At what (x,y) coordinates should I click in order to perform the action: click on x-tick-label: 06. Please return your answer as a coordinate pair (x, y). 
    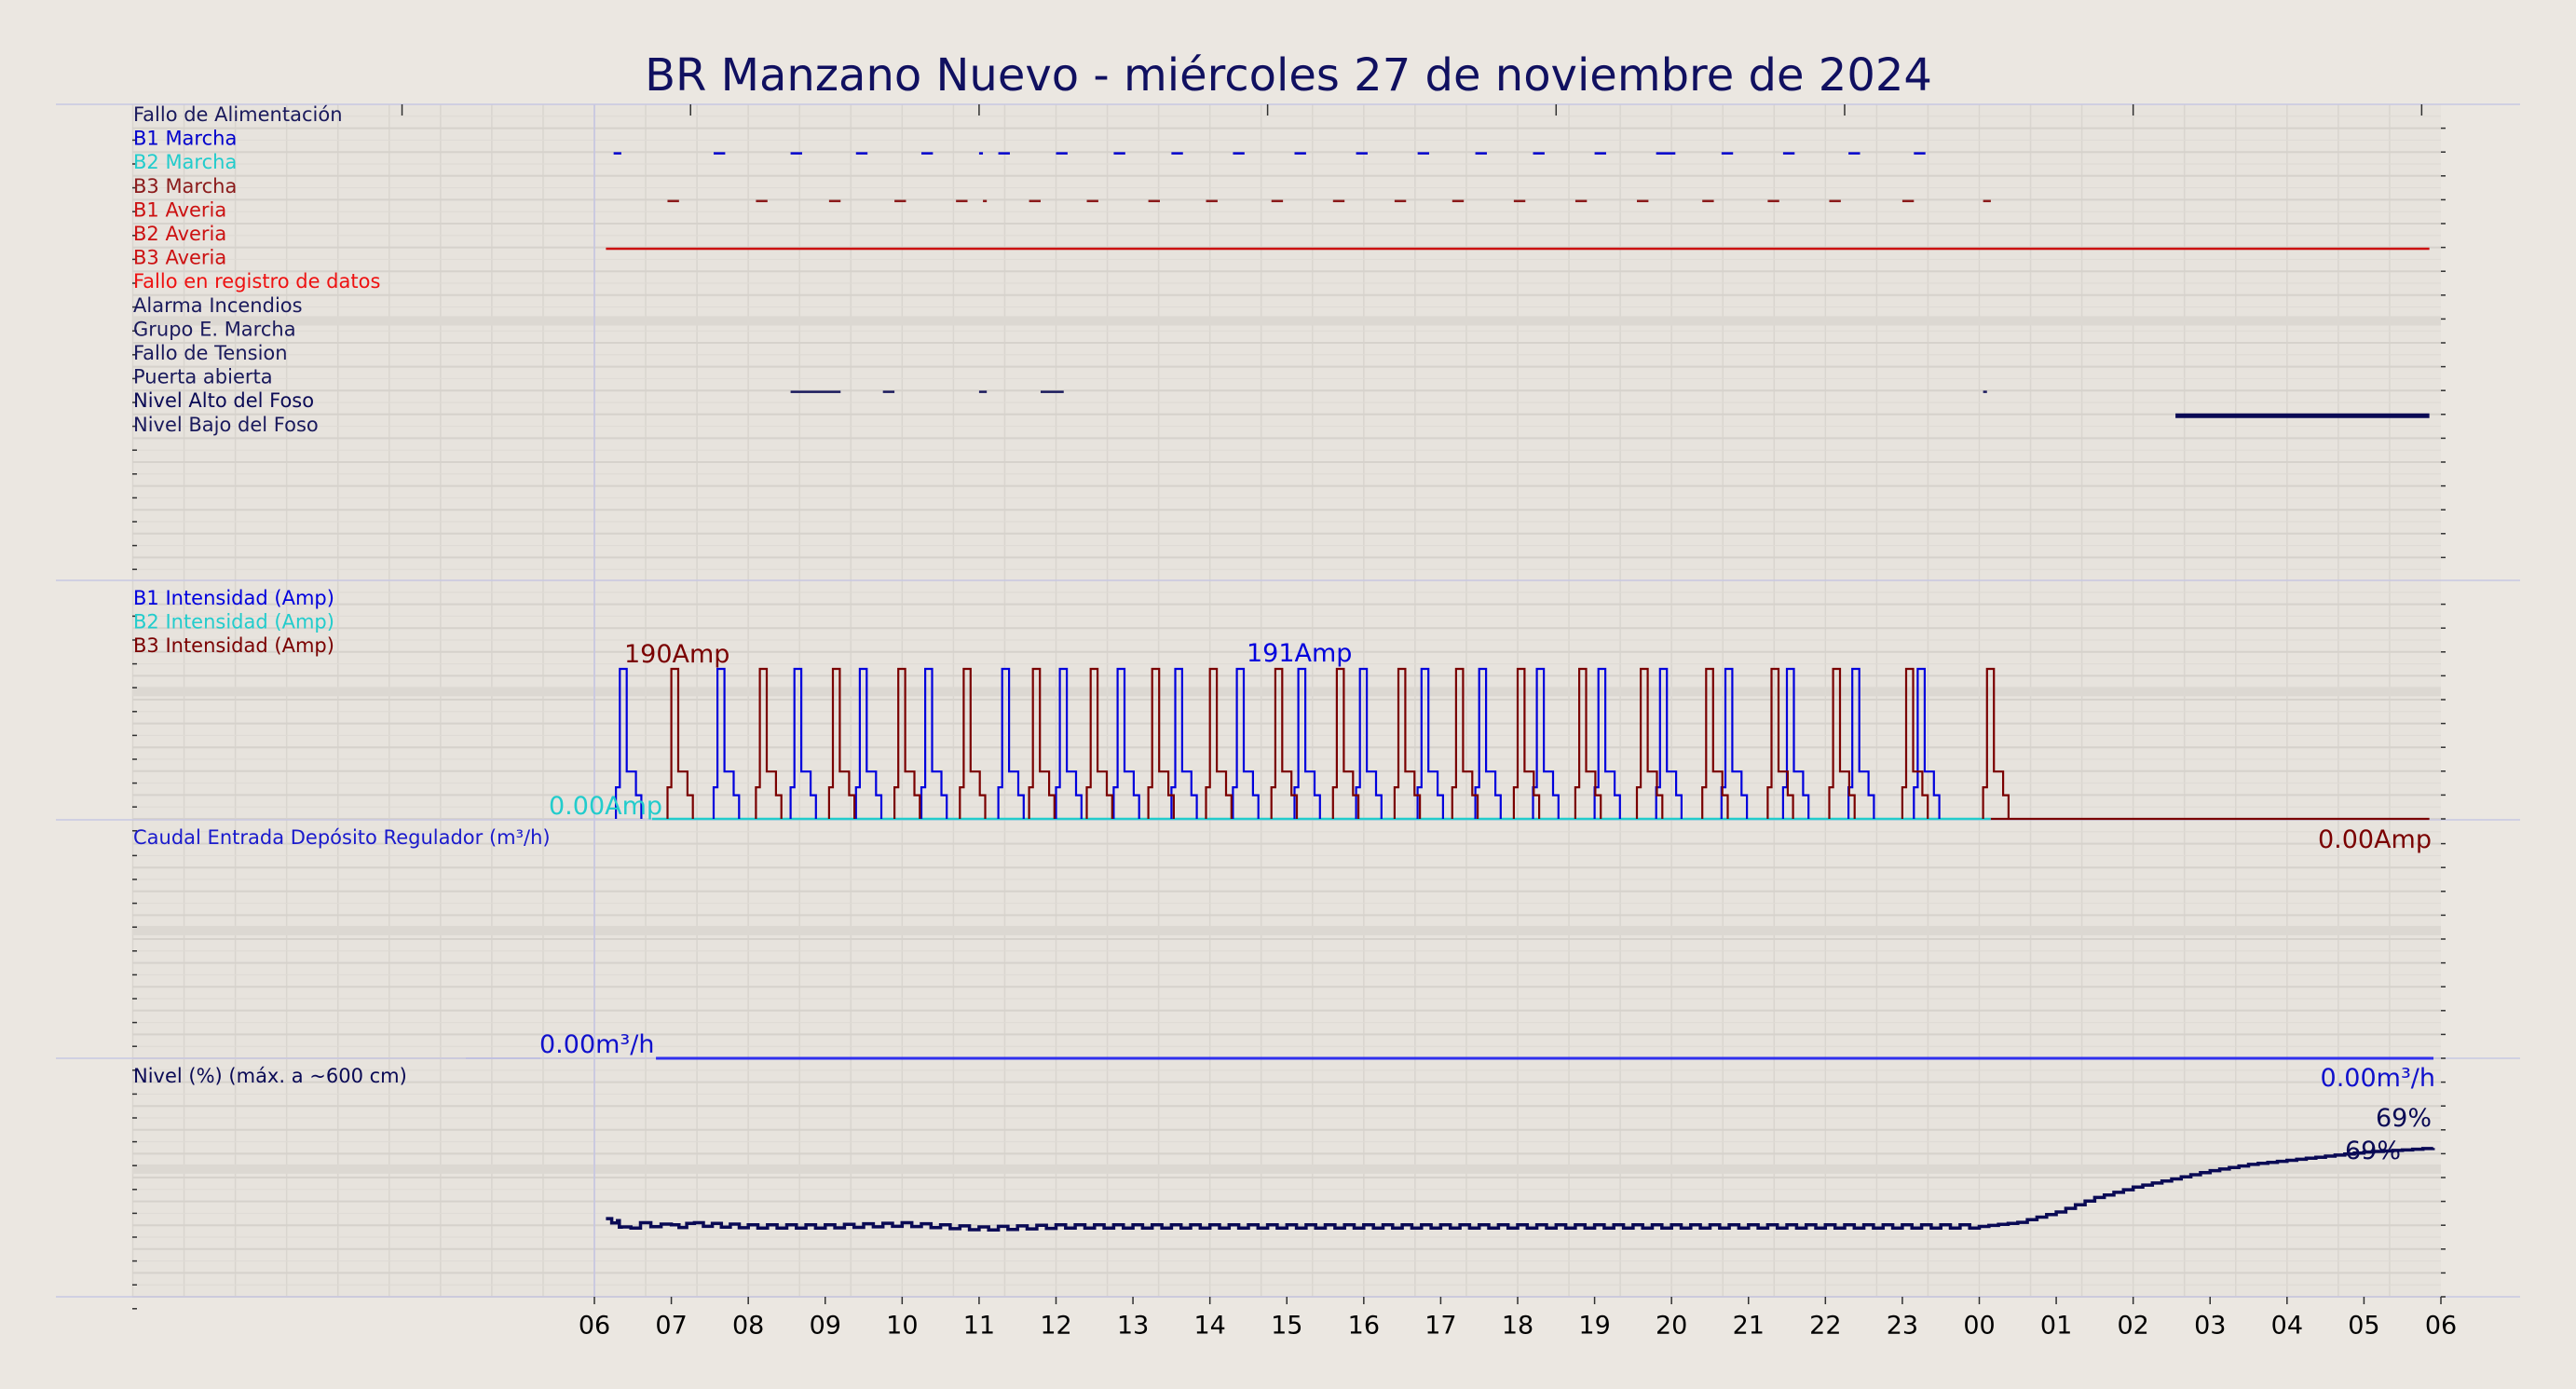
    Looking at the image, I should click on (2441, 1326).